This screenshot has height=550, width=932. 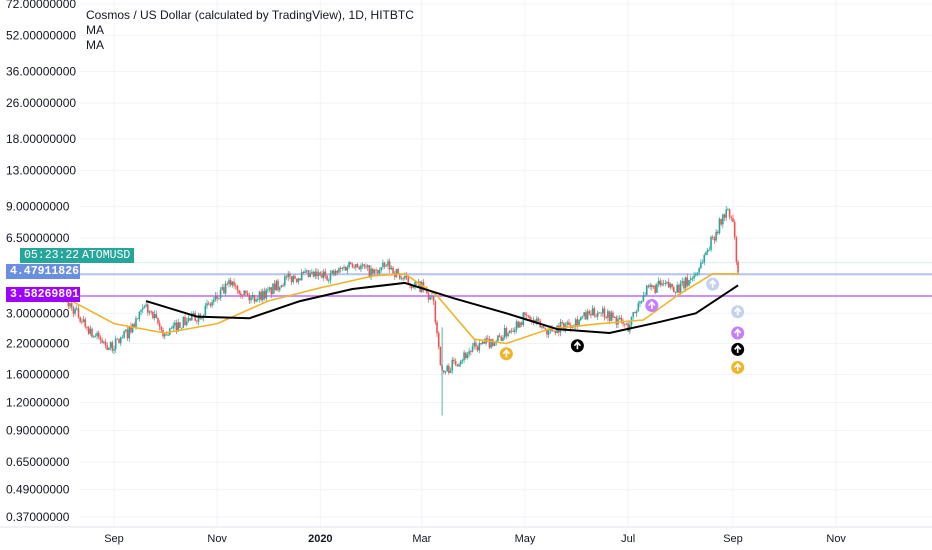 What do you see at coordinates (38, 238) in the screenshot?
I see `y-tick-label: 6.50000000` at bounding box center [38, 238].